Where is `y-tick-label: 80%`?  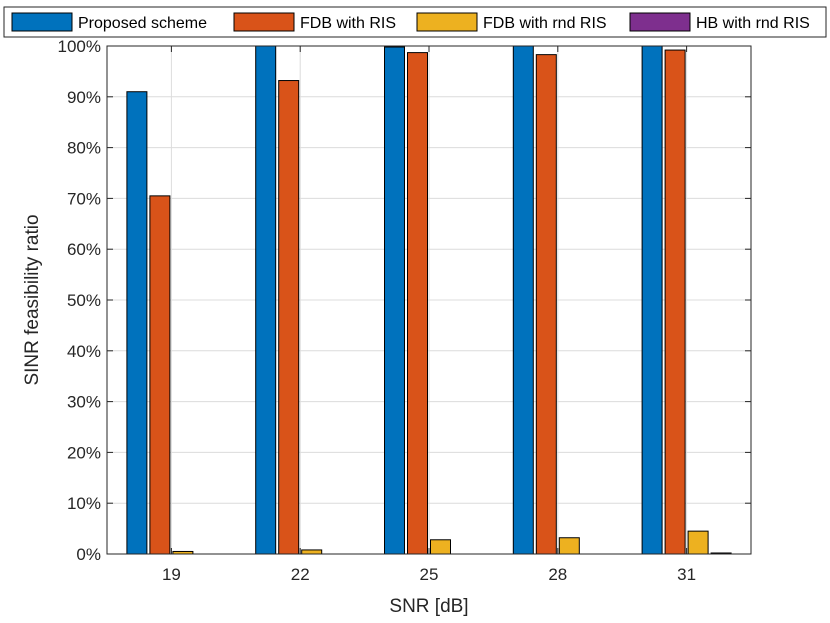
y-tick-label: 80% is located at coordinates (84, 148).